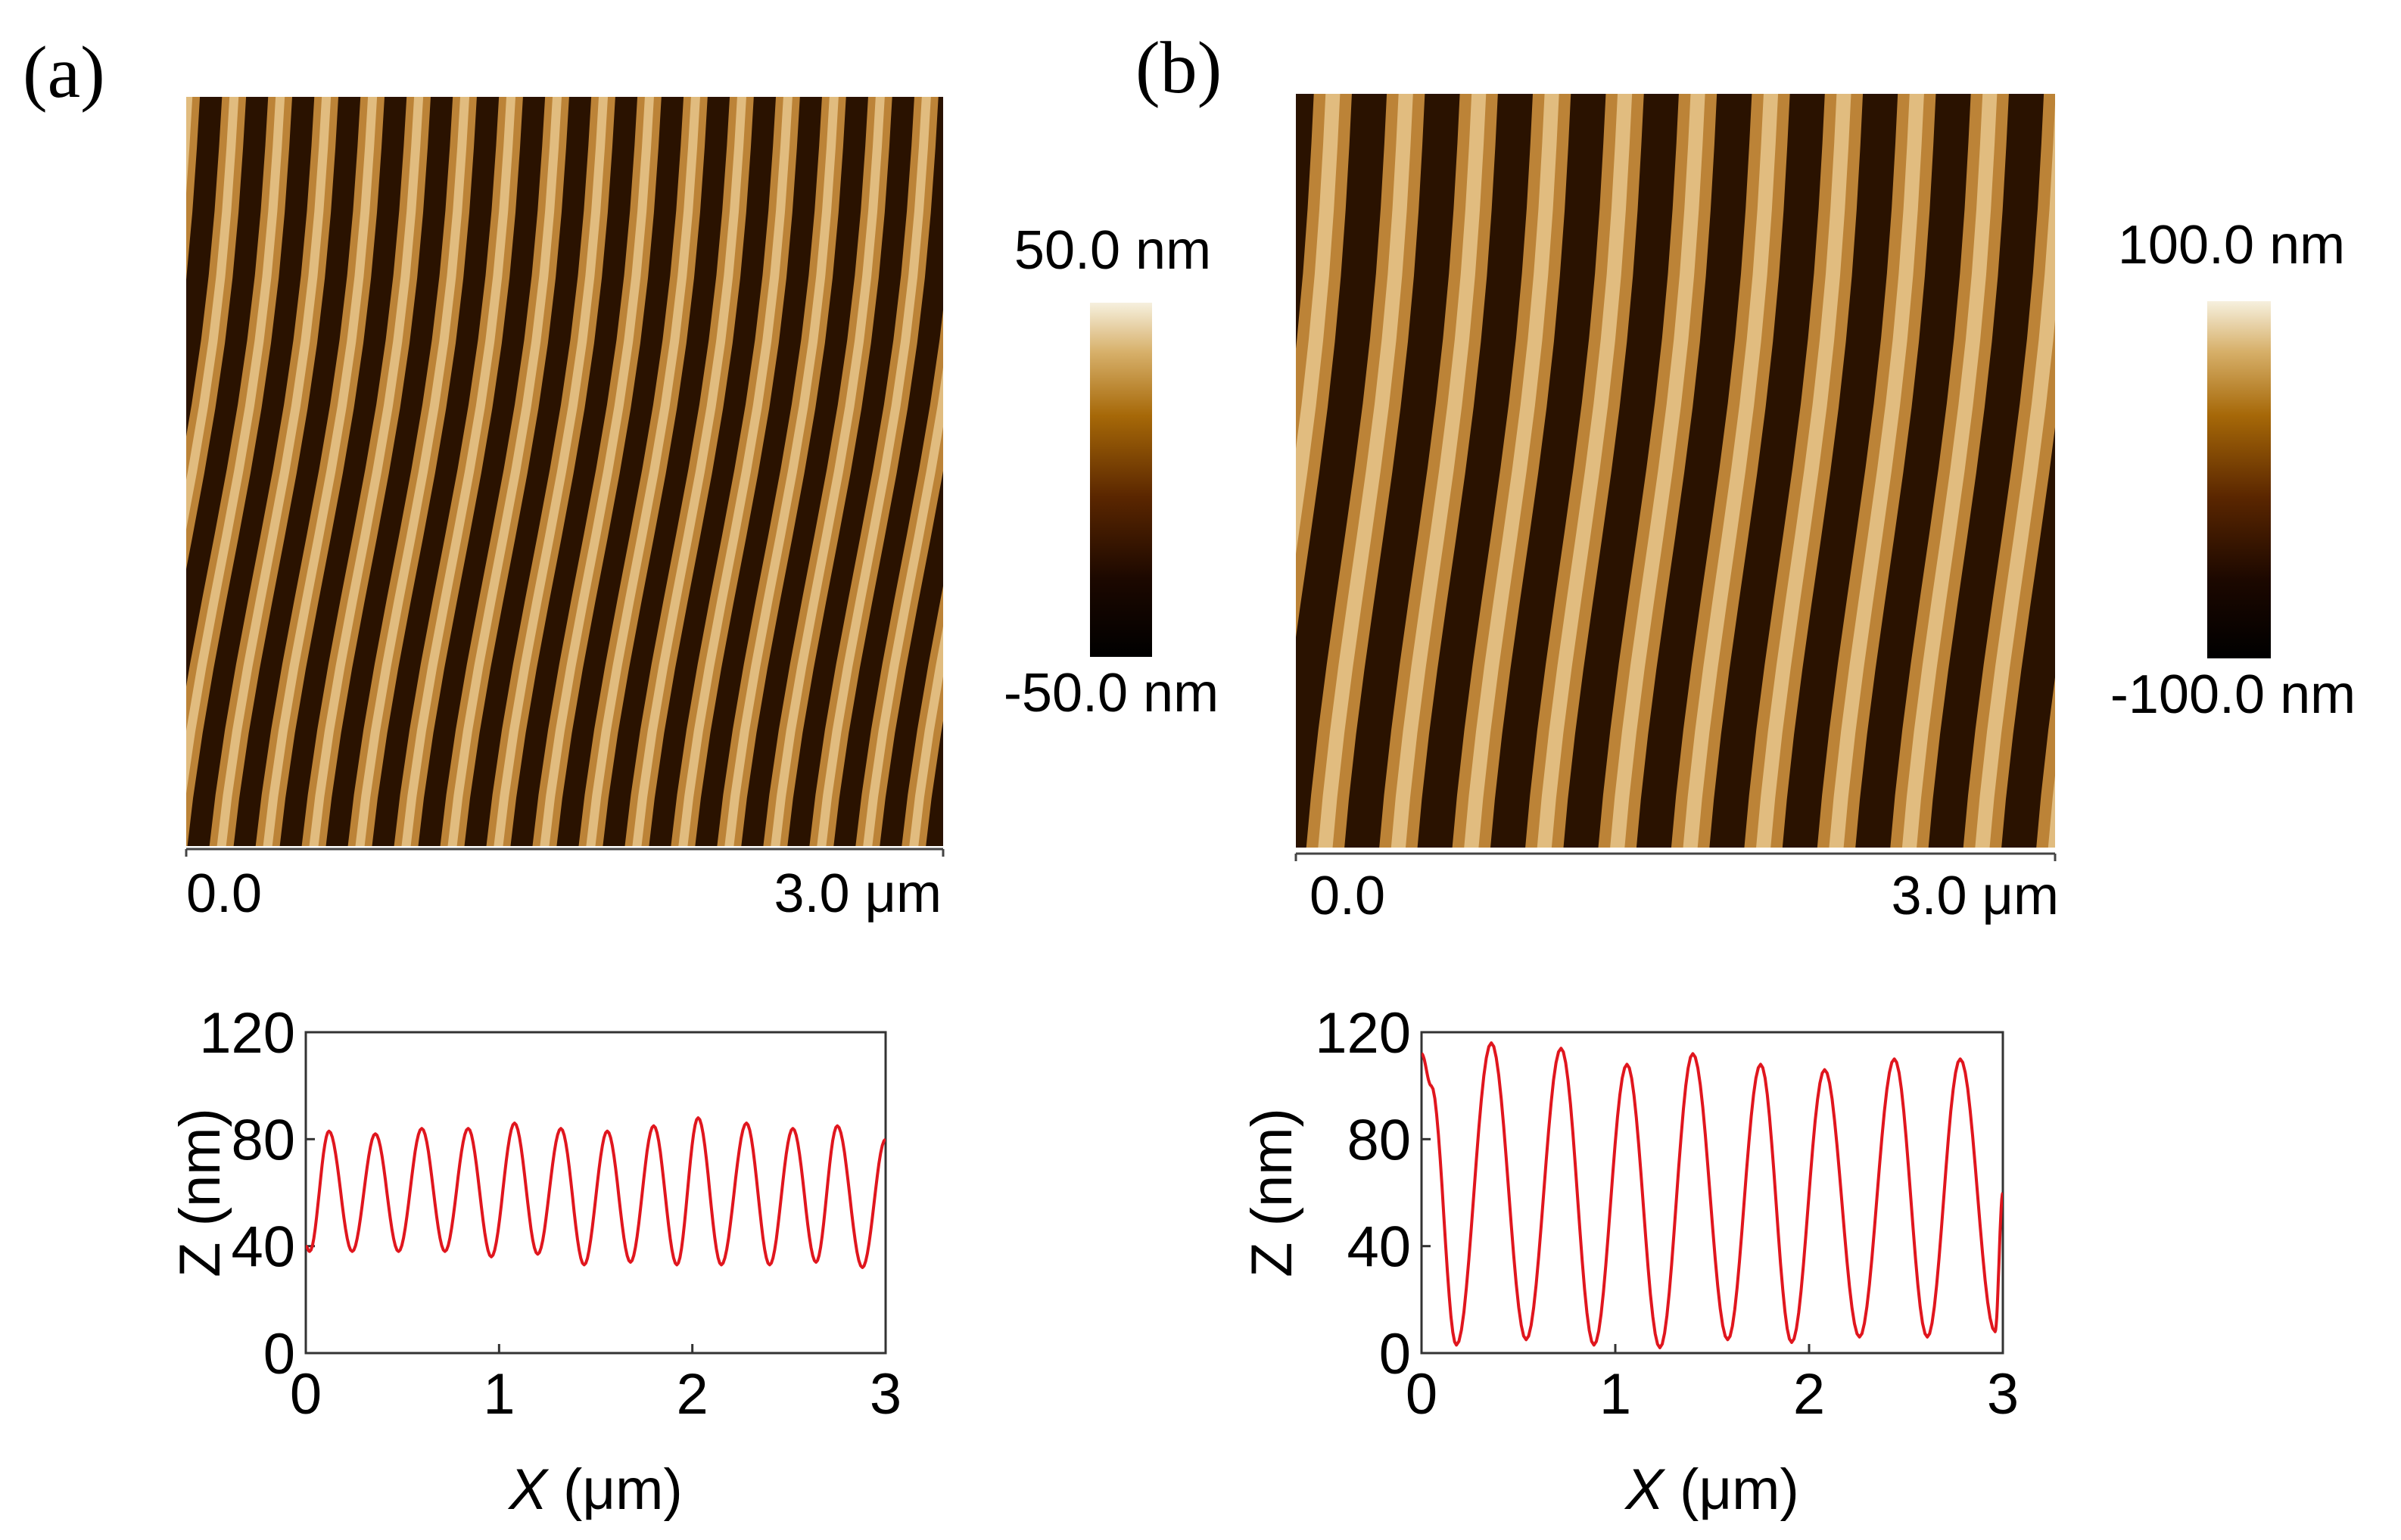 The height and width of the screenshot is (1540, 2401). What do you see at coordinates (858, 893) in the screenshot?
I see `panel-a-scale-end: 3.0 μm` at bounding box center [858, 893].